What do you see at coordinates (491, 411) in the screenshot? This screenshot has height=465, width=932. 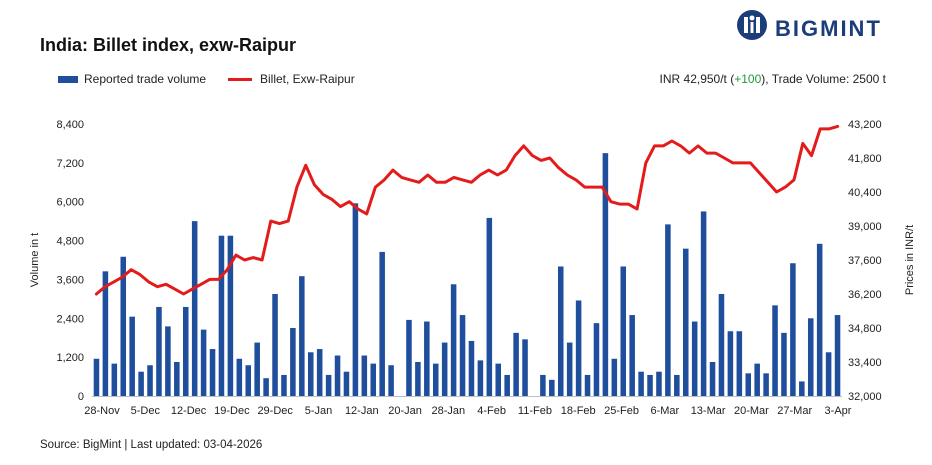 I see `x-tick-label: 4-Feb` at bounding box center [491, 411].